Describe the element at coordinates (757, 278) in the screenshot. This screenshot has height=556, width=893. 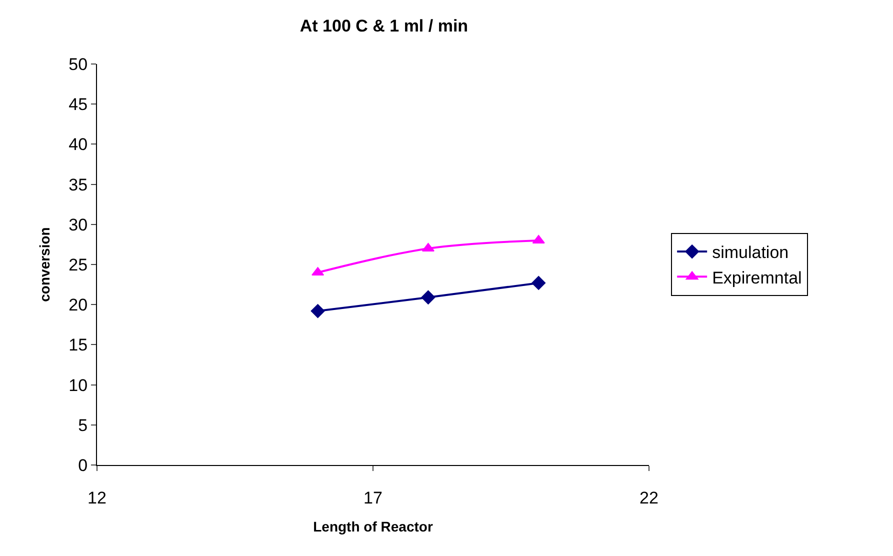
I see `legend-label: Expiremntal` at that location.